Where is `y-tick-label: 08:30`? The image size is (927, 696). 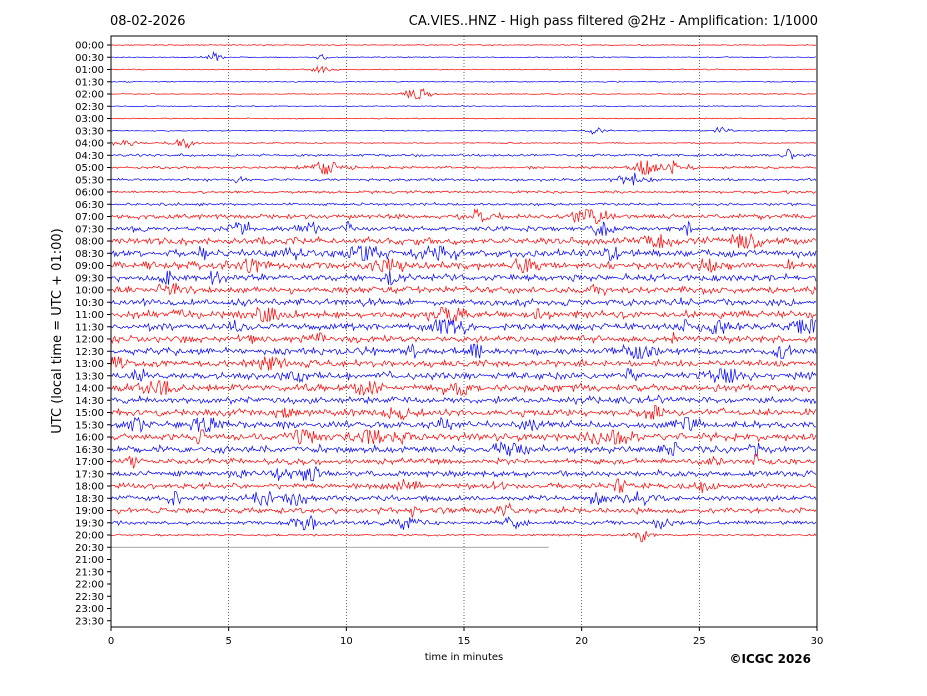 y-tick-label: 08:30 is located at coordinates (89, 254).